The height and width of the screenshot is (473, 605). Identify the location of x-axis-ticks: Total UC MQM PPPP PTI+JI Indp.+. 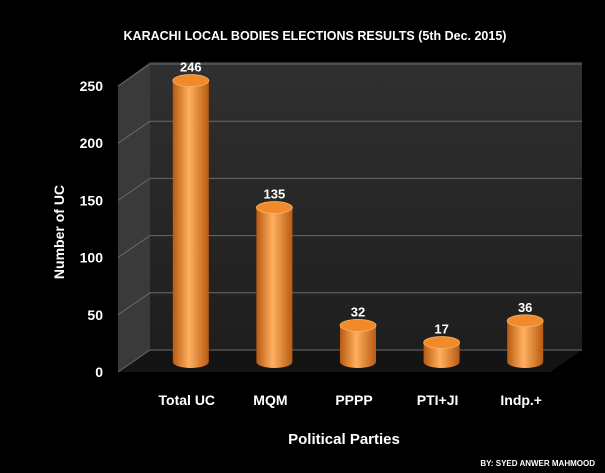
(350, 400).